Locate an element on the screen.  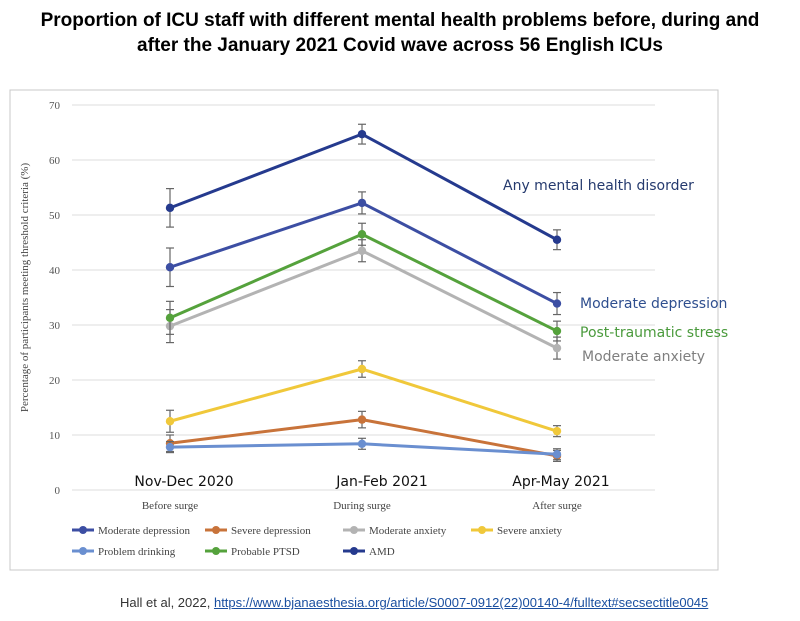
x-tick-label: After surge is located at coordinates (557, 506).